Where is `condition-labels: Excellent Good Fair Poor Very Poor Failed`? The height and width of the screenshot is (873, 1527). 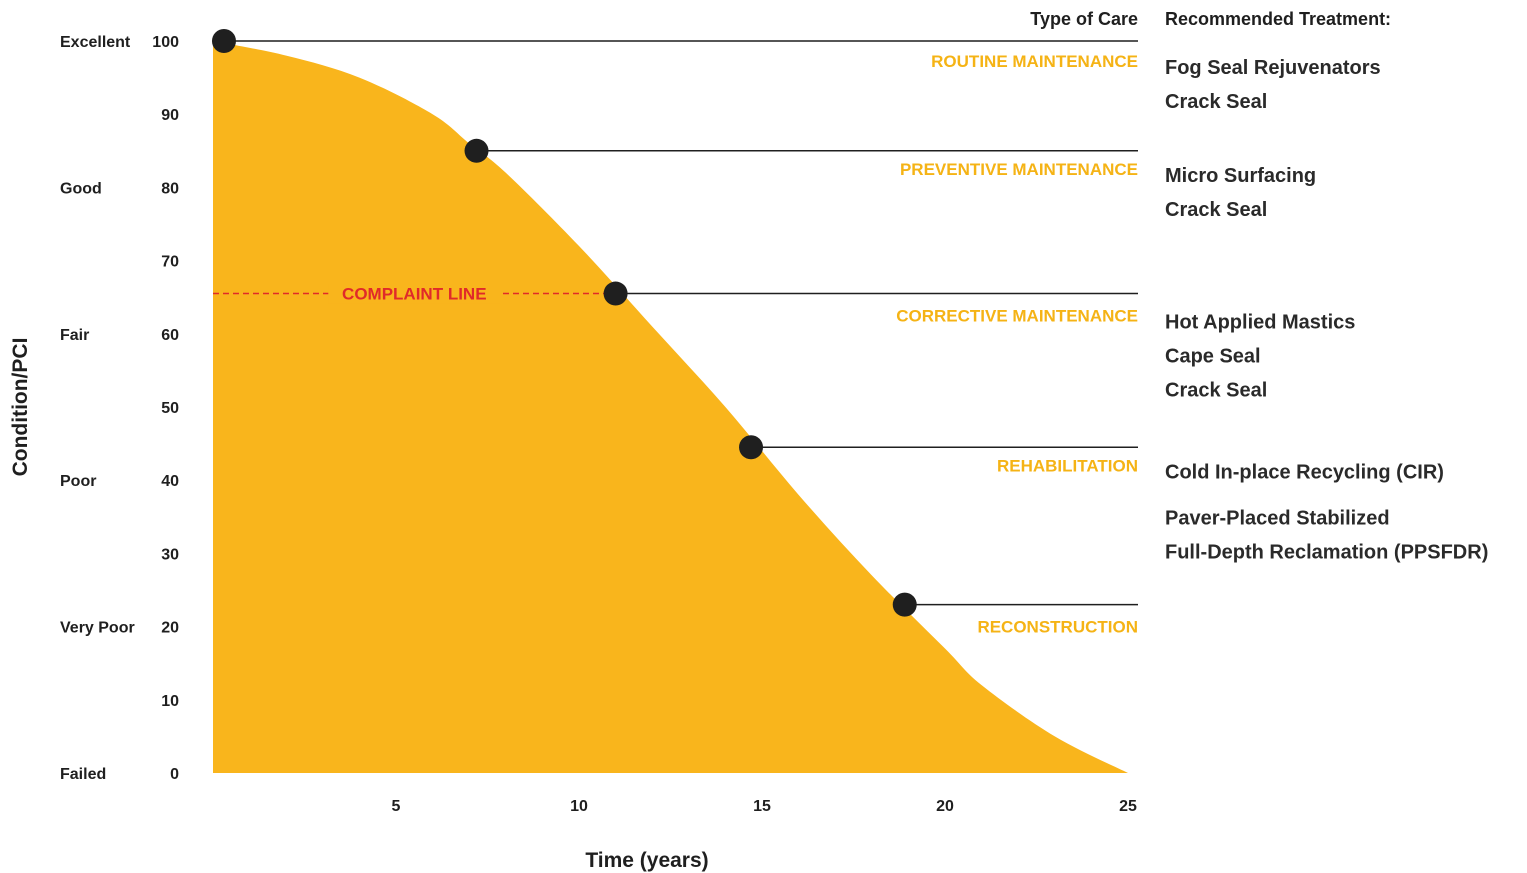
condition-labels: Excellent Good Fair Poor Very Poor Failed is located at coordinates (97, 408).